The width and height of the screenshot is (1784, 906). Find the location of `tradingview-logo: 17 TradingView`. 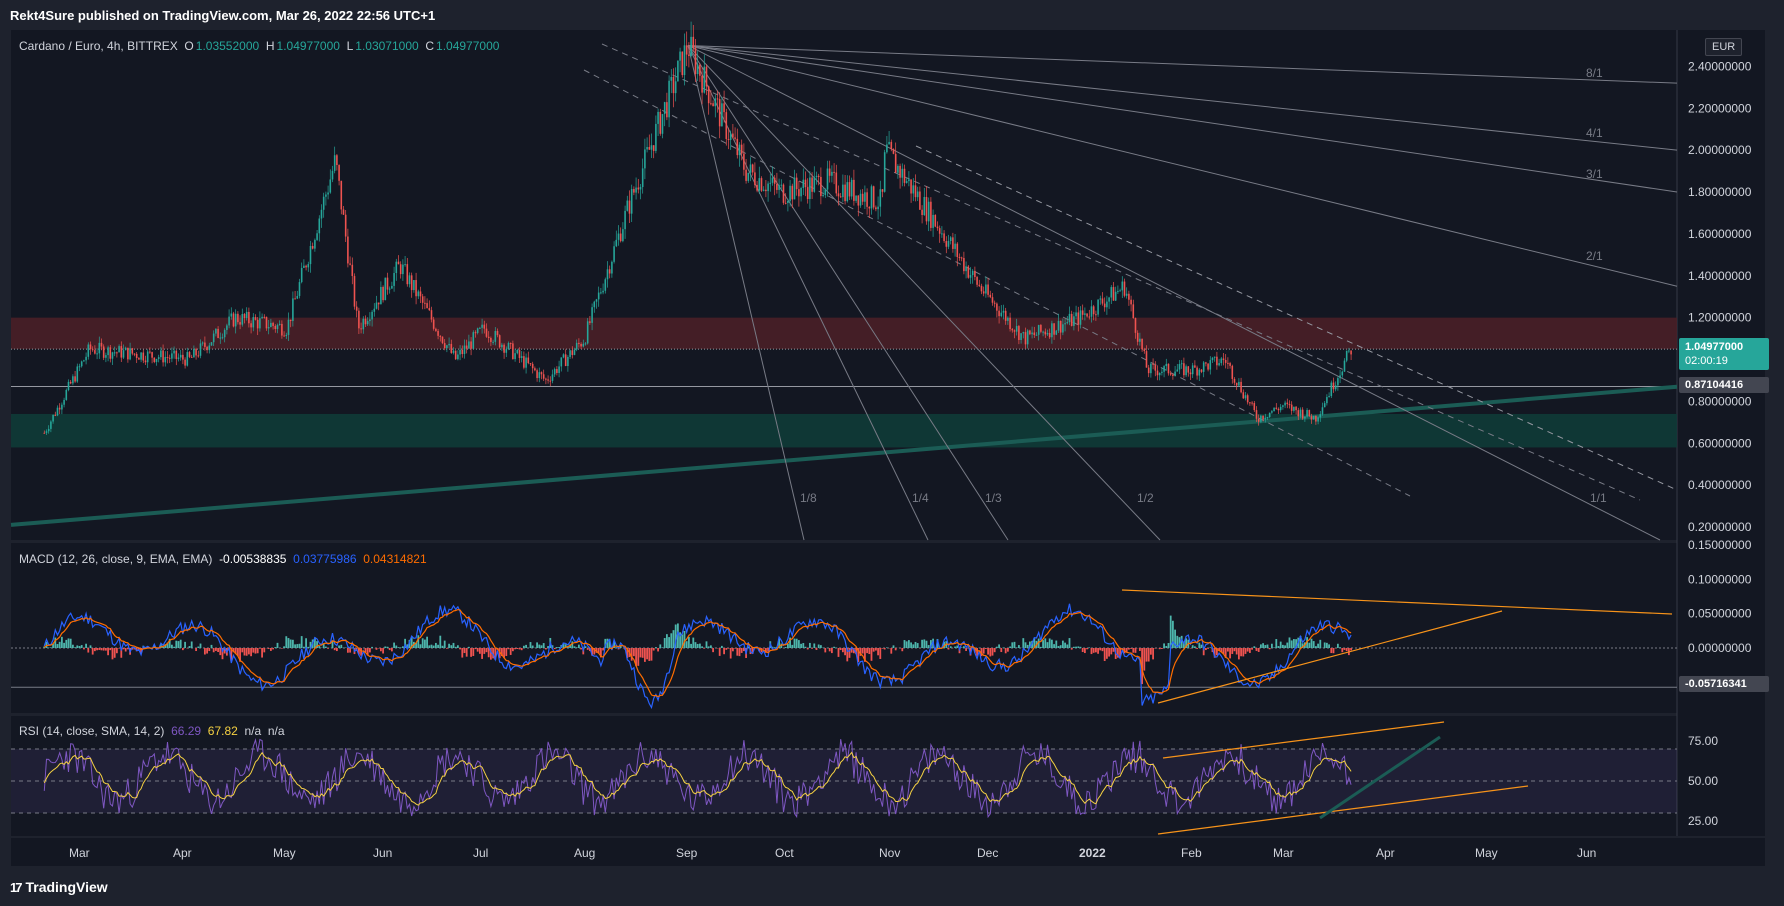

tradingview-logo: 17 TradingView is located at coordinates (59, 887).